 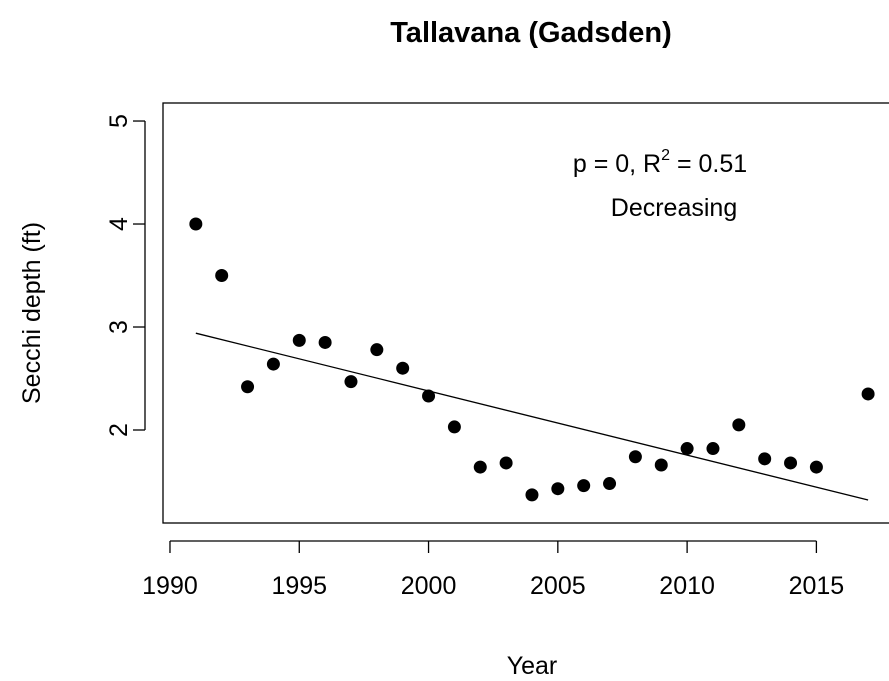 What do you see at coordinates (170, 586) in the screenshot?
I see `x-tick-label: 1990` at bounding box center [170, 586].